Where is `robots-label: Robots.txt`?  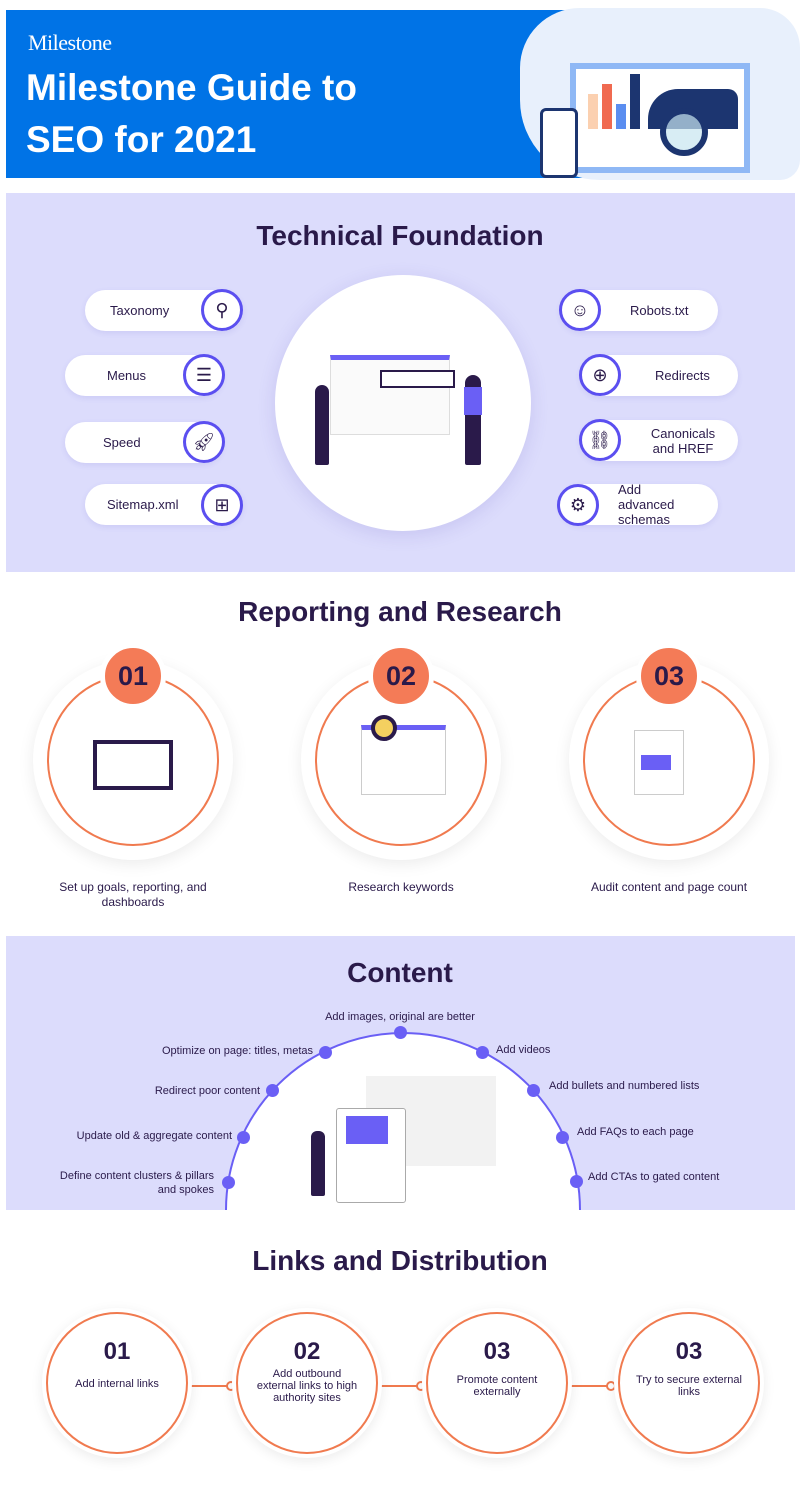
robots-label: Robots.txt is located at coordinates (659, 310).